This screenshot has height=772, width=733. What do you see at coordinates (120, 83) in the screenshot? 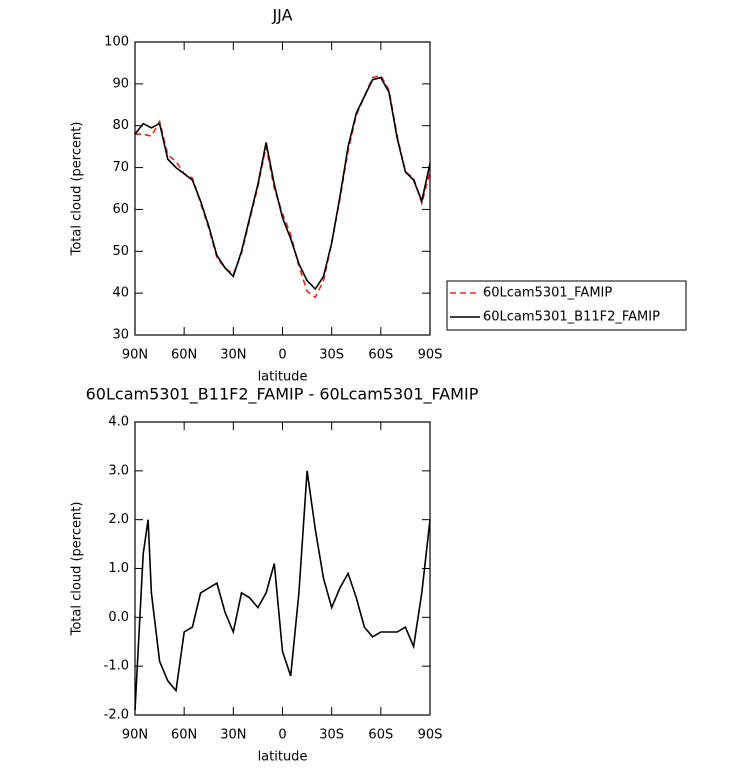
I see `y-tick-label: 90` at bounding box center [120, 83].